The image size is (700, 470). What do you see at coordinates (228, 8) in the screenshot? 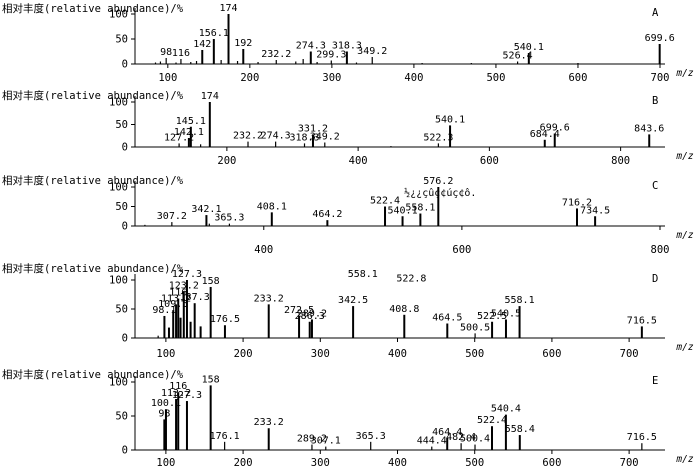
I see `peak-label: 174` at bounding box center [228, 8].